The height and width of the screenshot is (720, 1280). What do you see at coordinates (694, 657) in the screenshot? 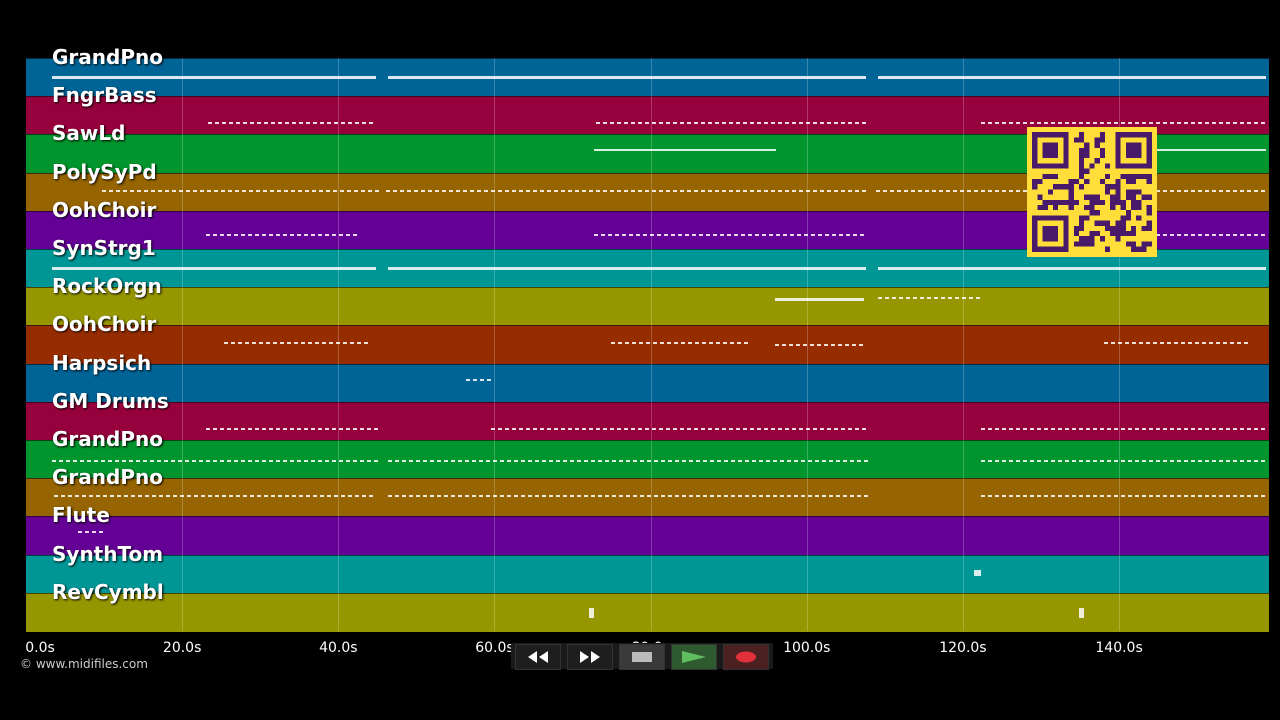
I see `play-button` at bounding box center [694, 657].